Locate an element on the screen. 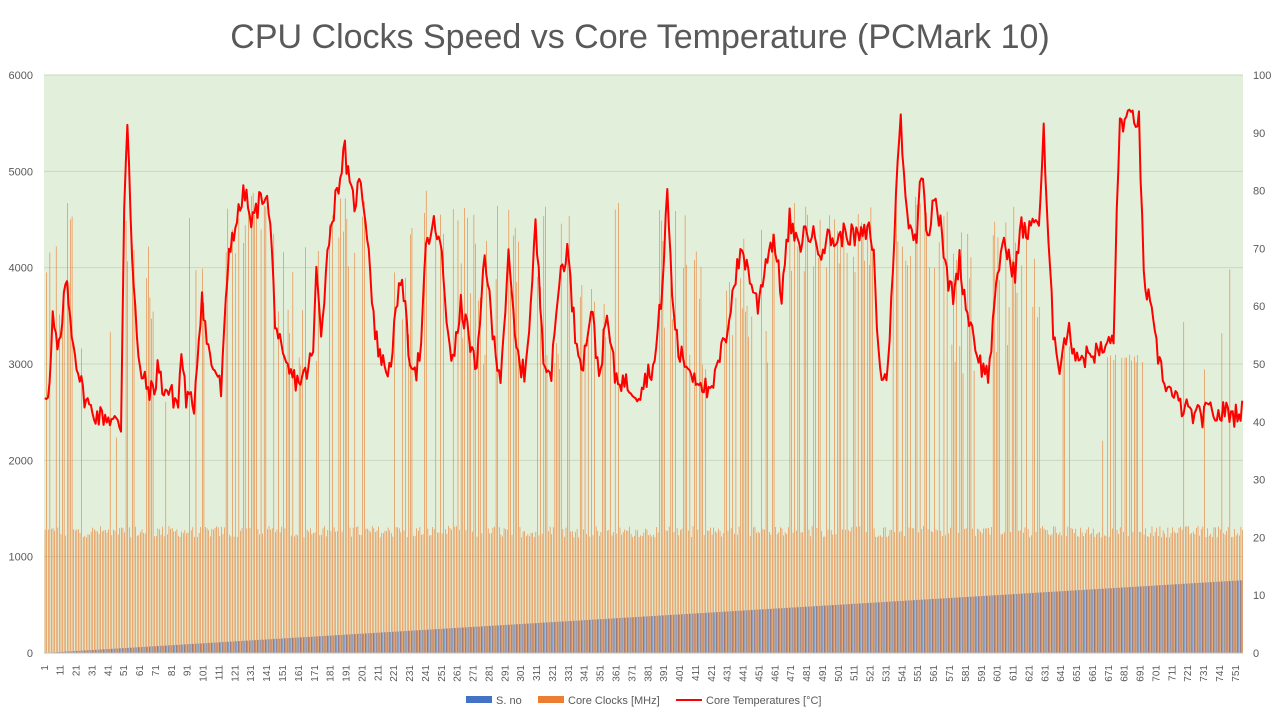 This screenshot has width=1280, height=720. legend-label: Core Clocks [MHz] is located at coordinates (614, 701).